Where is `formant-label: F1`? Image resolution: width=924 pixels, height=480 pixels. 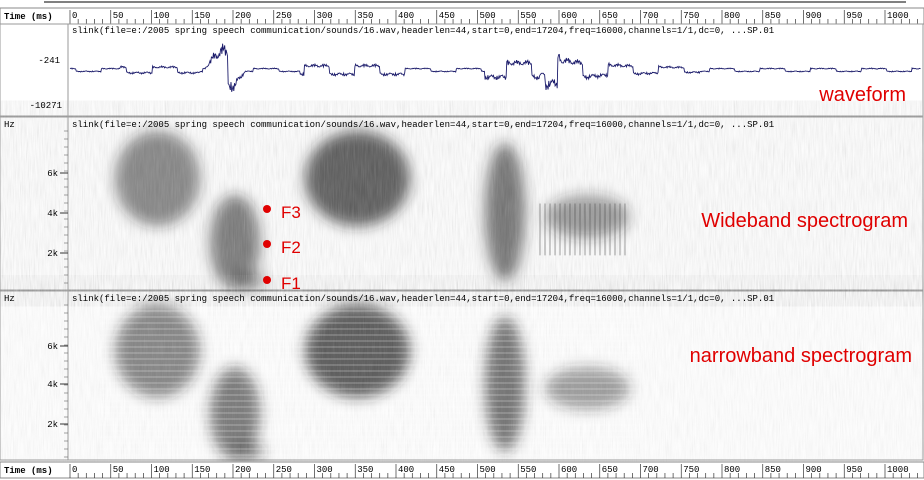 formant-label: F1 is located at coordinates (291, 283).